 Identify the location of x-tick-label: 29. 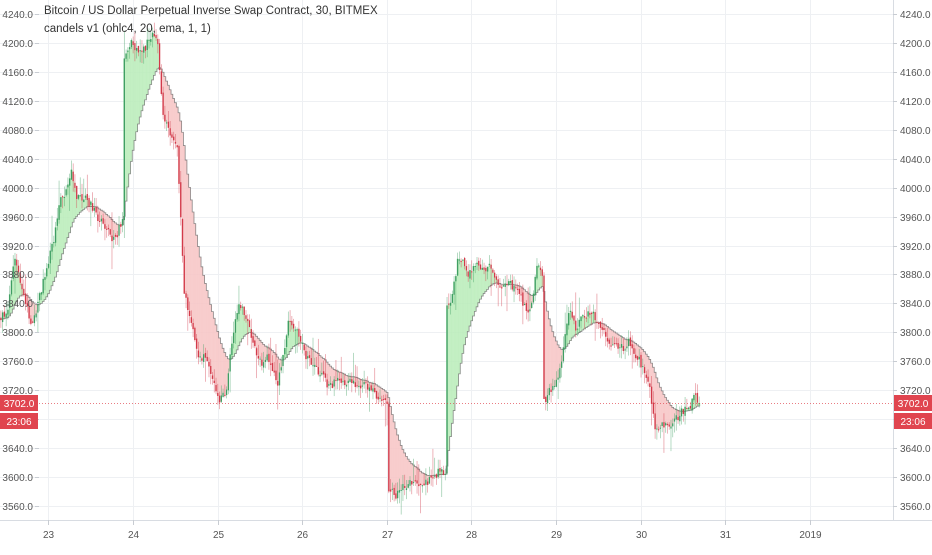
(557, 535).